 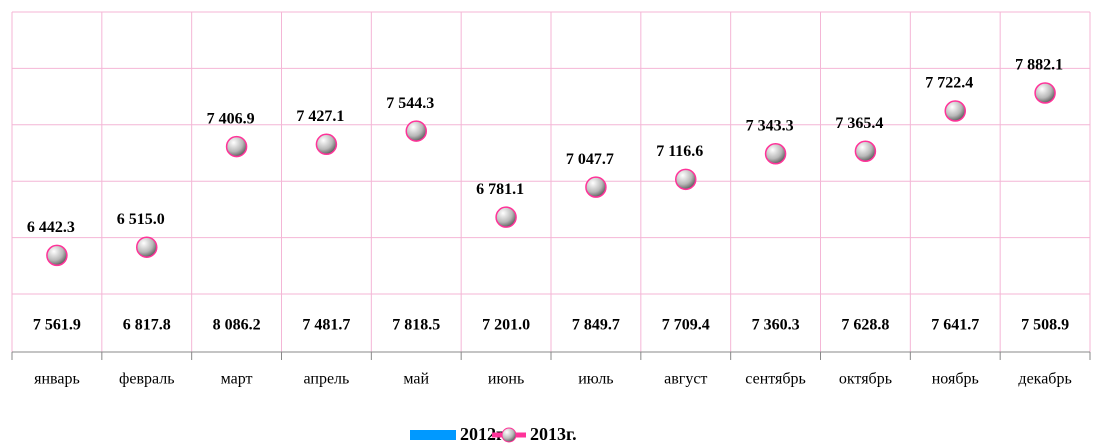 I want to click on x-tick-label: май, so click(x=416, y=379).